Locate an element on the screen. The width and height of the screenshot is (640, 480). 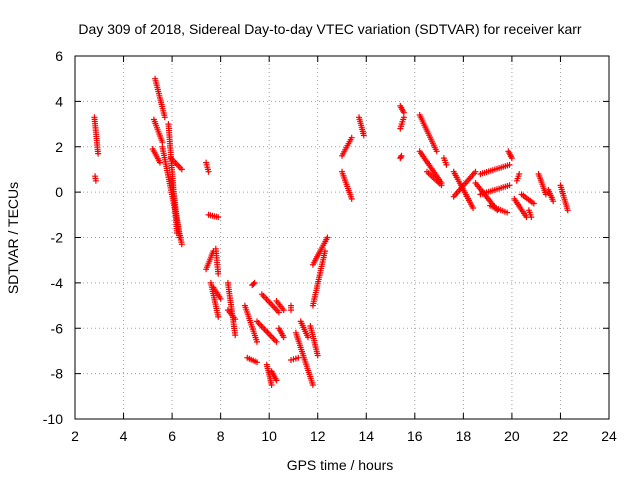
y-tick-labels: -10 -8 -6 -4 -2 0 2 4 6 is located at coordinates (53, 237).